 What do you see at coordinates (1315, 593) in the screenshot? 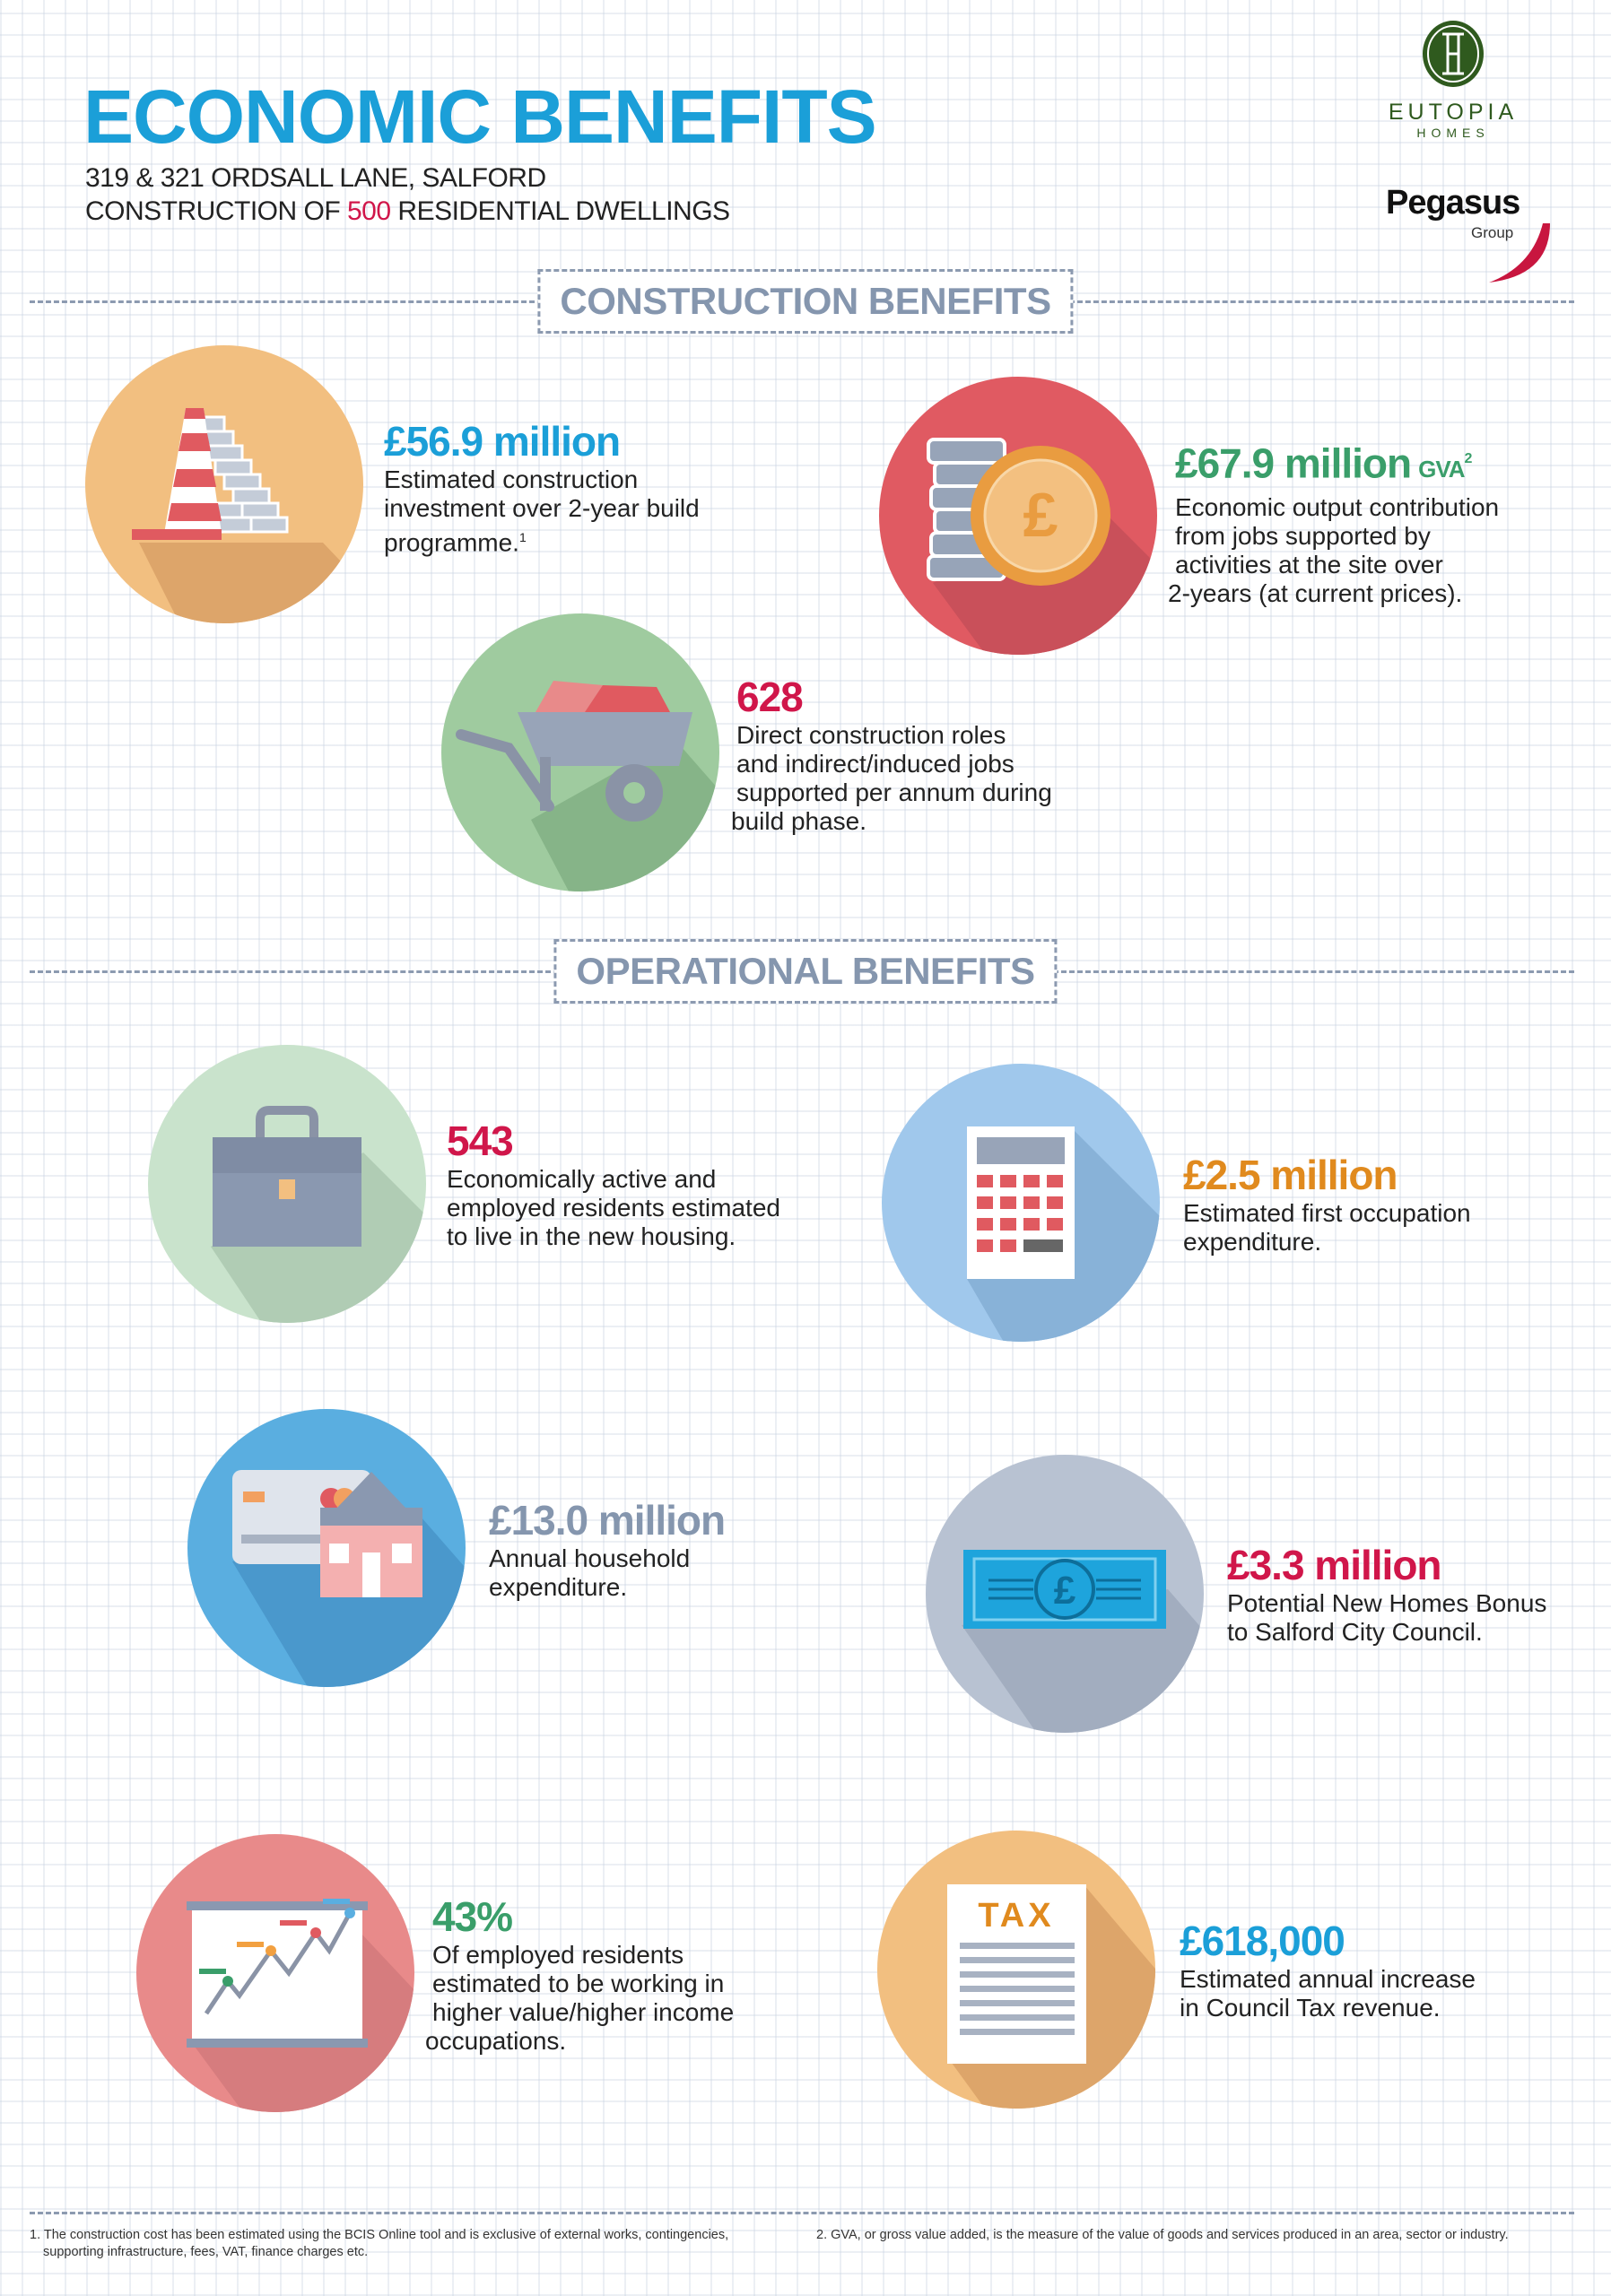
I see `desc-line: 2-years (at current prices).` at bounding box center [1315, 593].